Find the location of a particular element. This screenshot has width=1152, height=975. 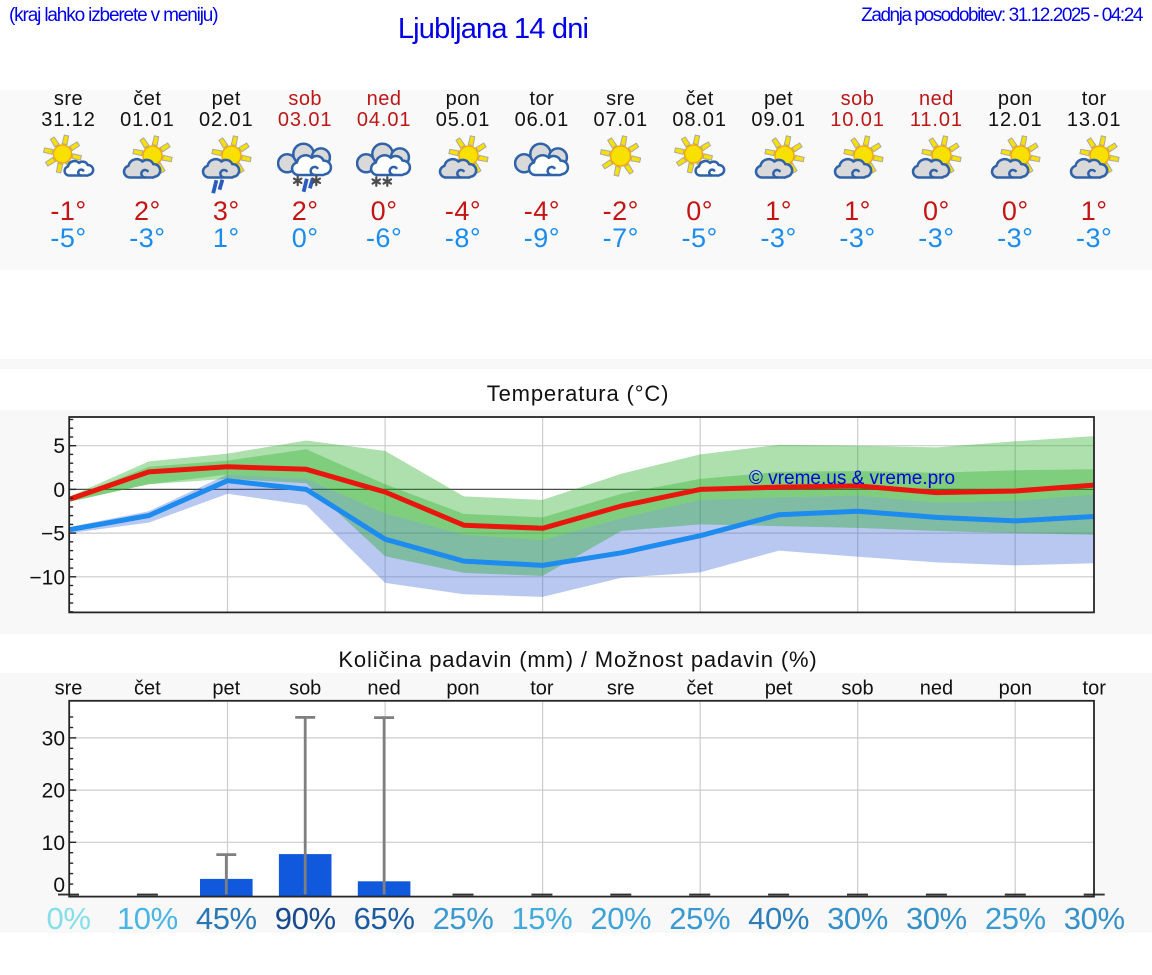

svg-text: −5 is located at coordinates (53, 534).